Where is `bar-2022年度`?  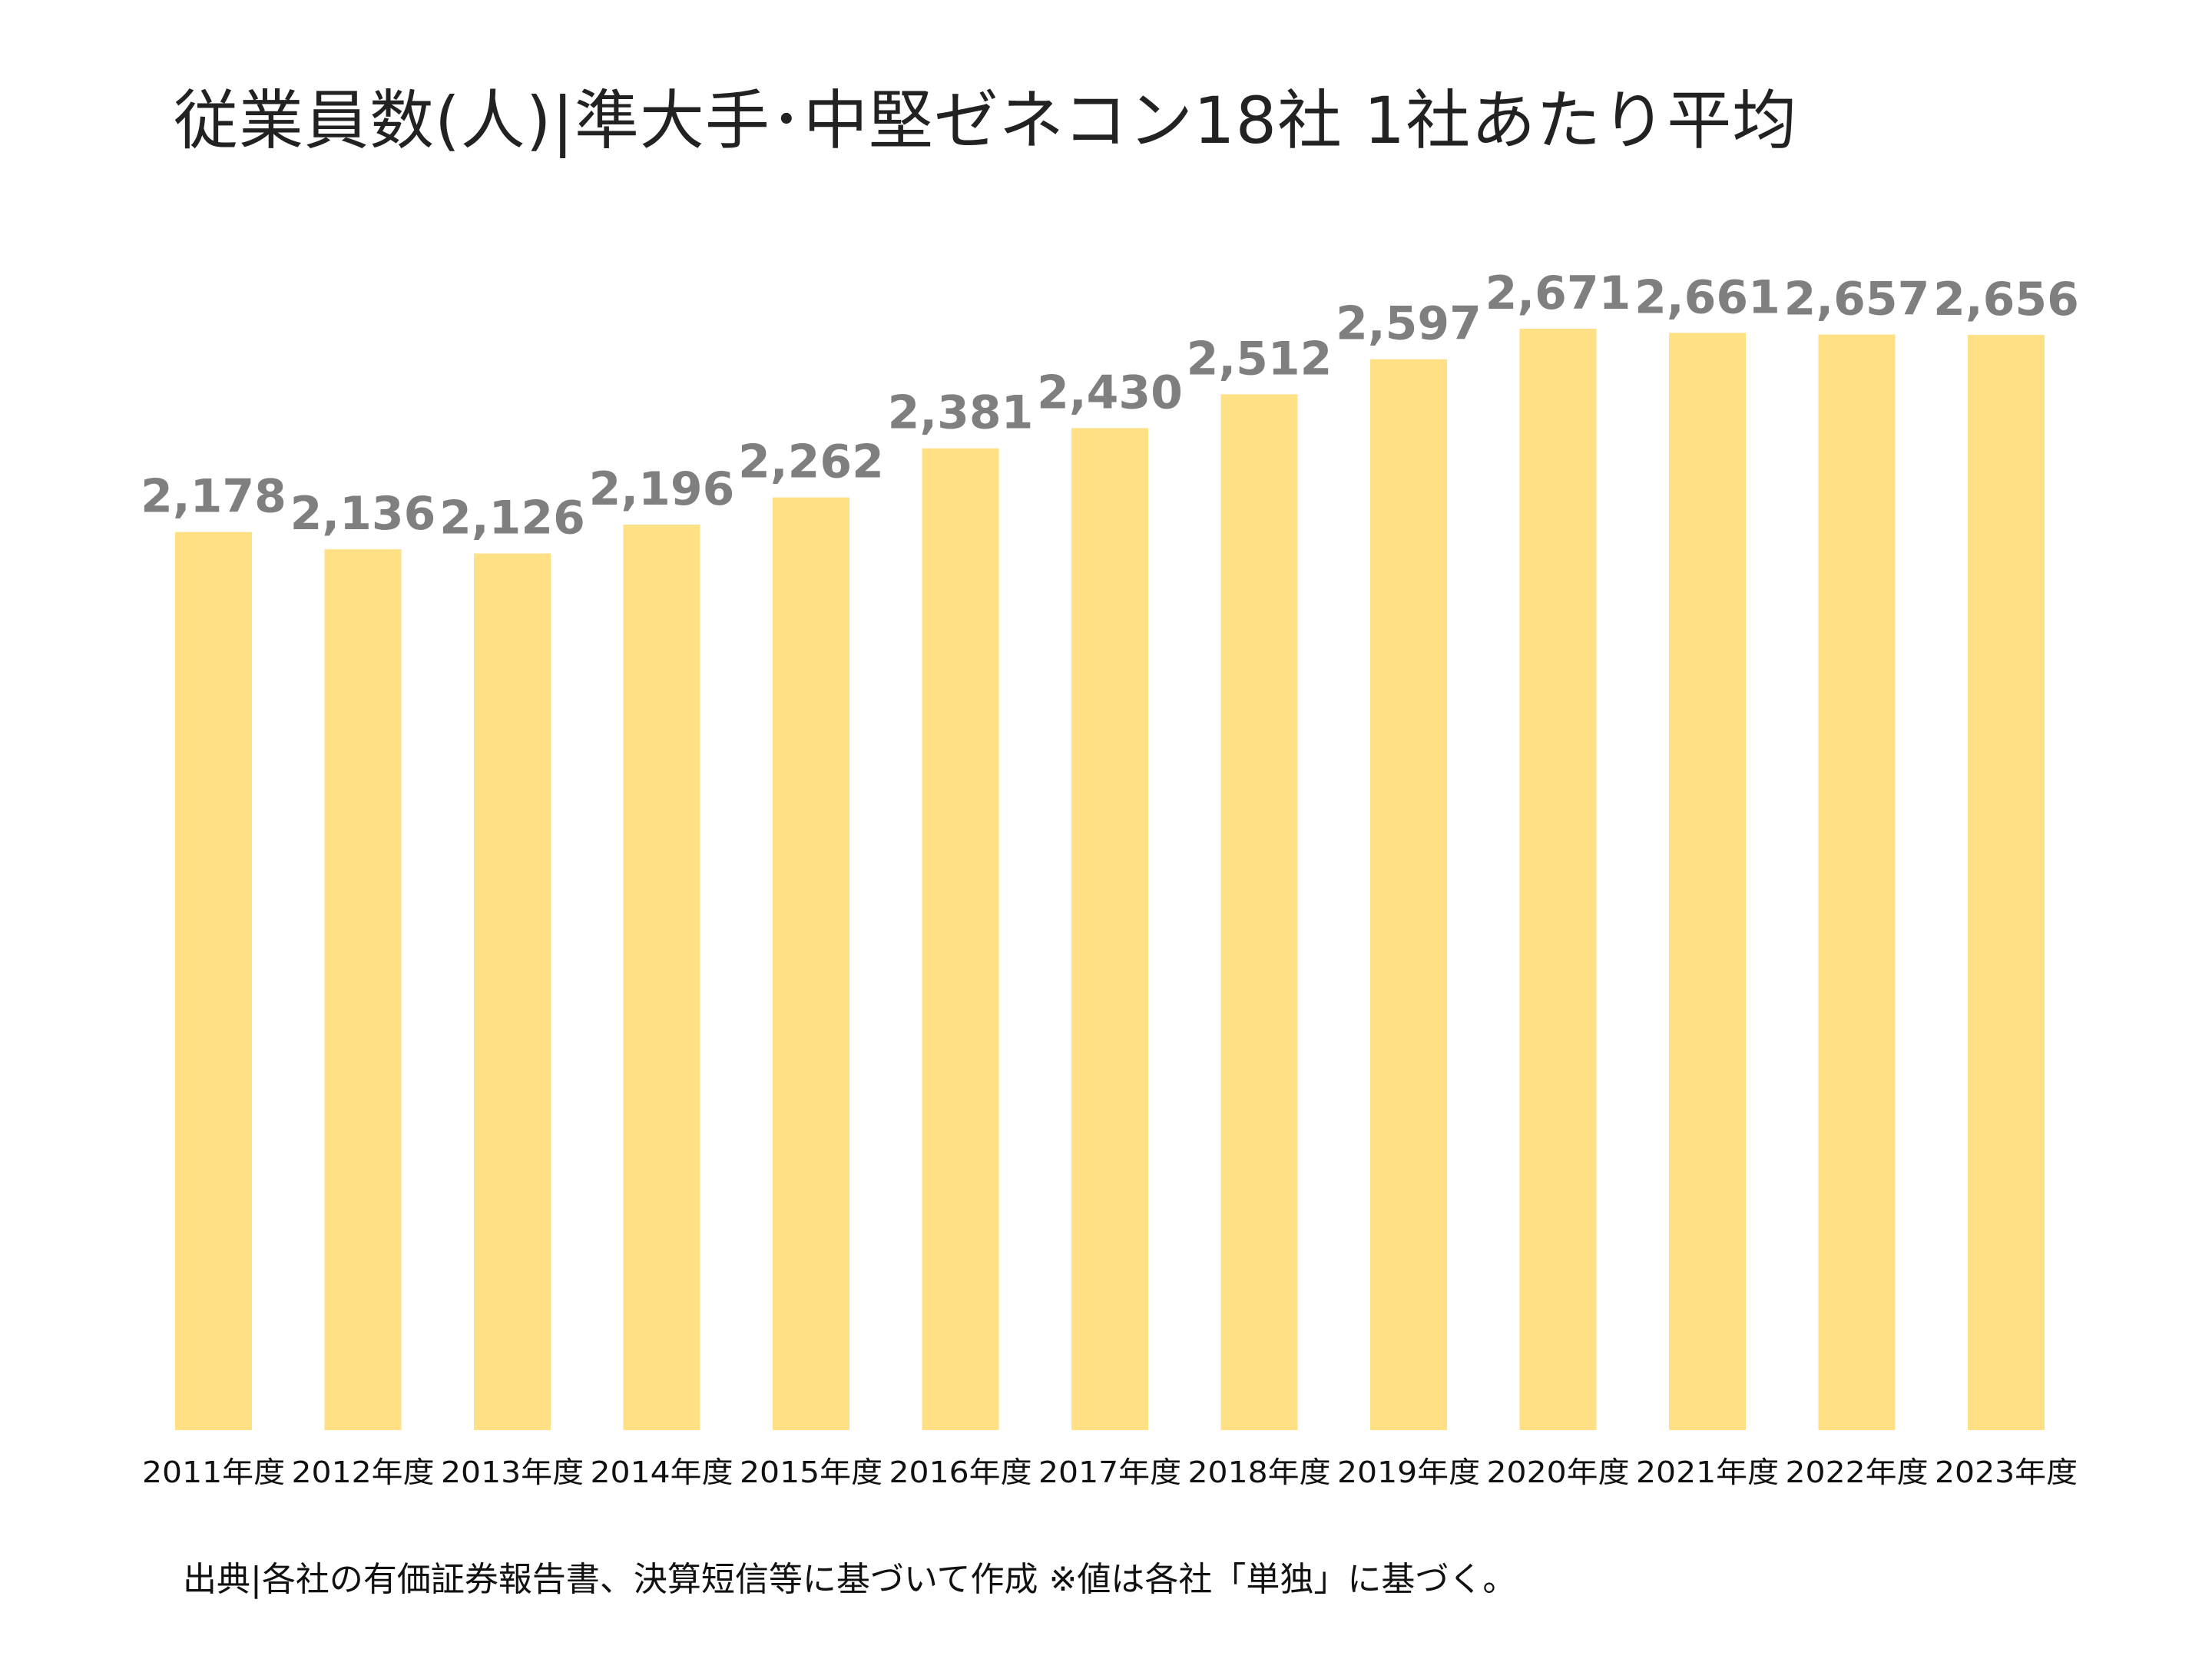 bar-2022年度 is located at coordinates (1857, 882).